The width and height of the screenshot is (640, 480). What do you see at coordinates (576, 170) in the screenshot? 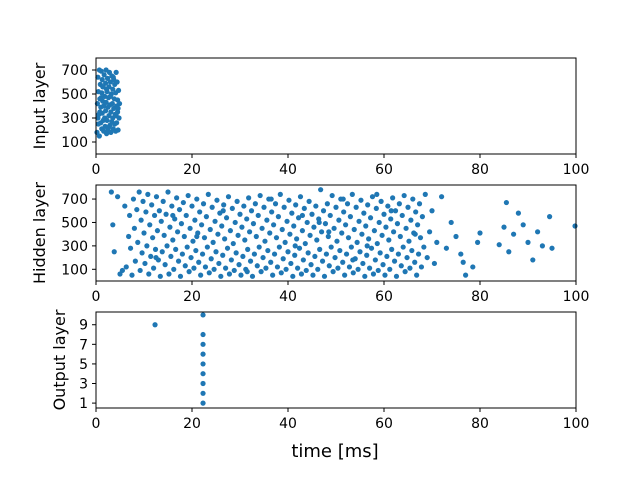
I see `input-x-tick-label: 100` at bounding box center [576, 170].